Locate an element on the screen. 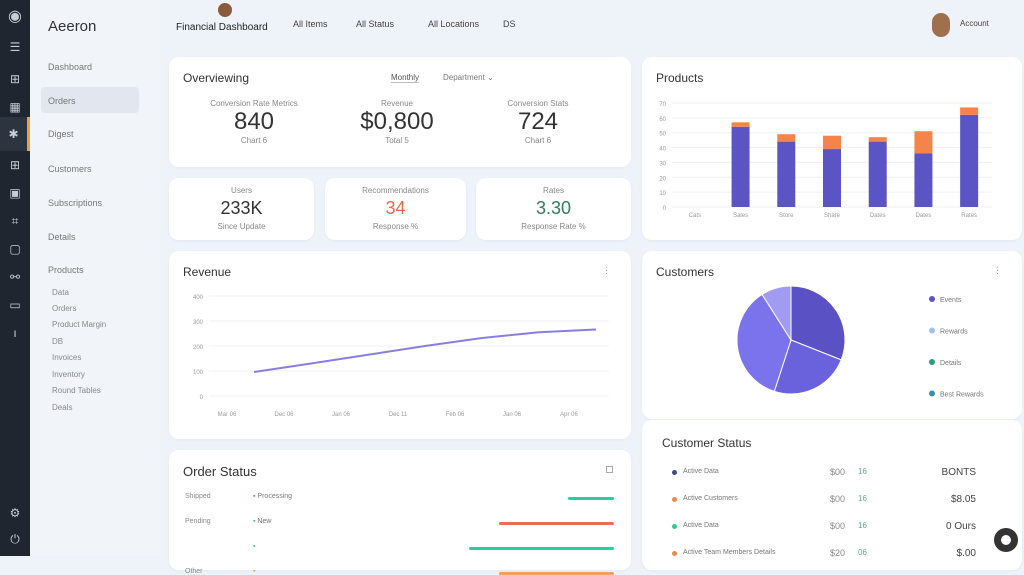  row-pct: 06 is located at coordinates (862, 552).